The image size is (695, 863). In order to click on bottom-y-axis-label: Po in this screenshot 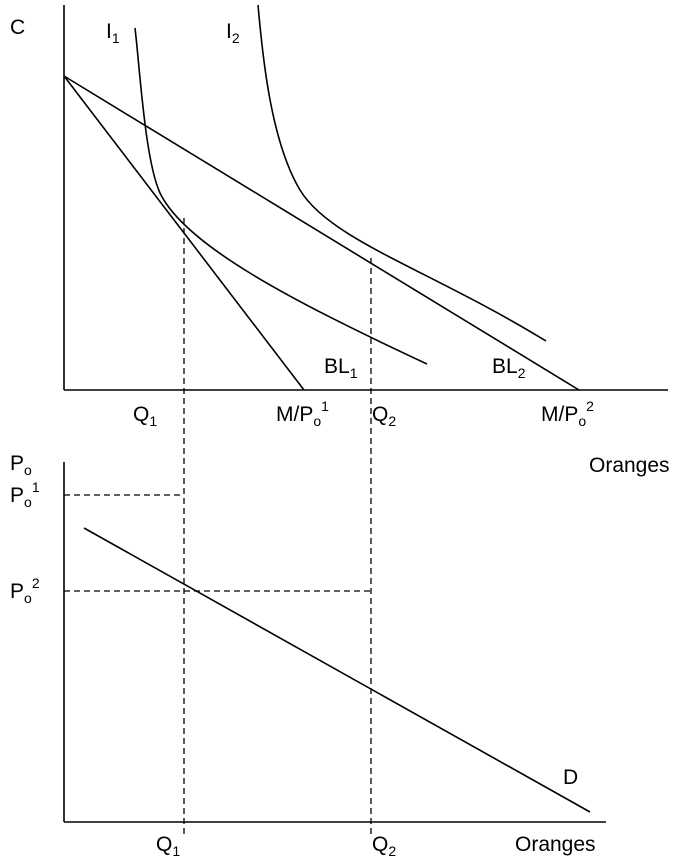, I will do `click(21, 465)`.